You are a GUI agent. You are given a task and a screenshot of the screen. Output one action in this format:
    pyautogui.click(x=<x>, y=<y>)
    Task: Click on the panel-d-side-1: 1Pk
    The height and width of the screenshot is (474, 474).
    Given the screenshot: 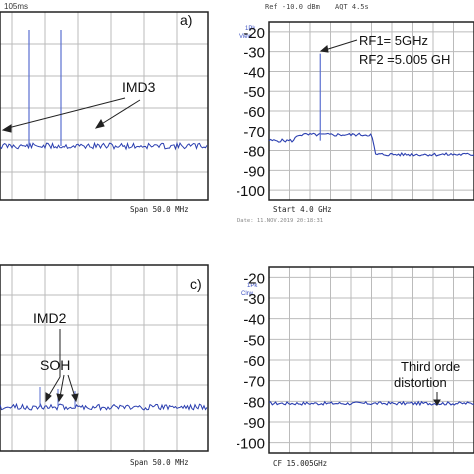 What is the action you would take?
    pyautogui.click(x=252, y=286)
    